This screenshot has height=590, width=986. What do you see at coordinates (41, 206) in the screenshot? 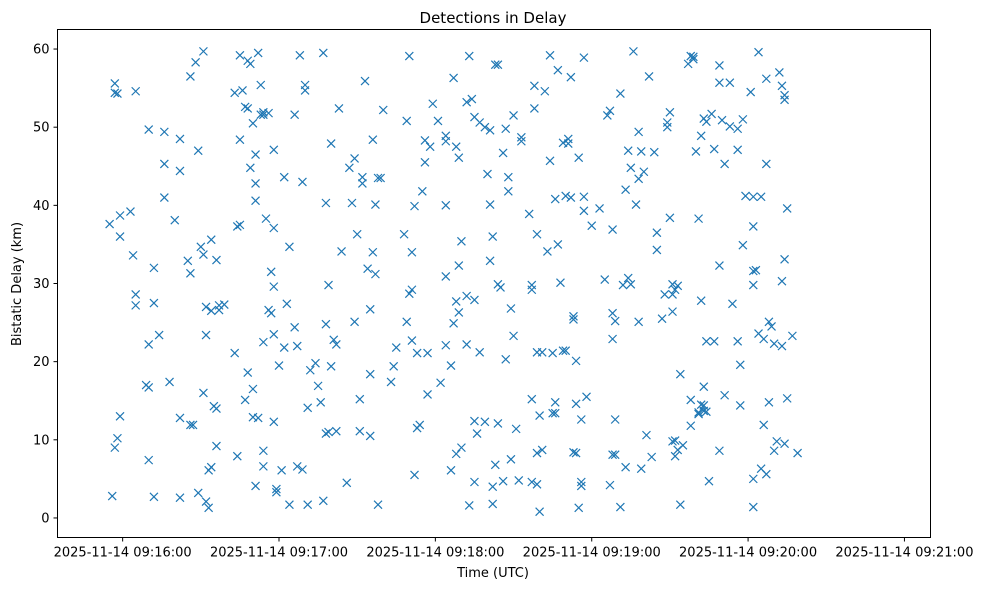
I see `y-tick-label: 40` at bounding box center [41, 206].